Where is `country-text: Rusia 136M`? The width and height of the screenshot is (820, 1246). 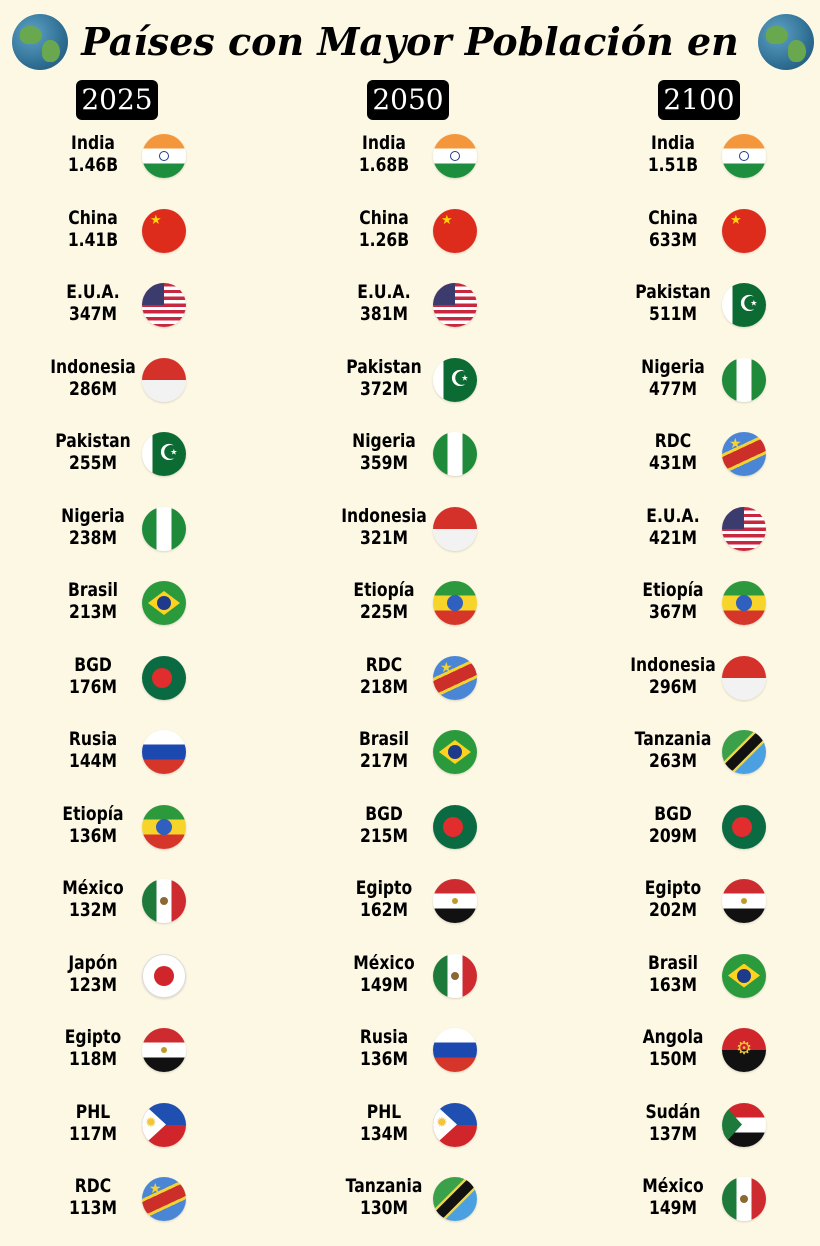
country-text: Rusia 136M is located at coordinates (384, 1048).